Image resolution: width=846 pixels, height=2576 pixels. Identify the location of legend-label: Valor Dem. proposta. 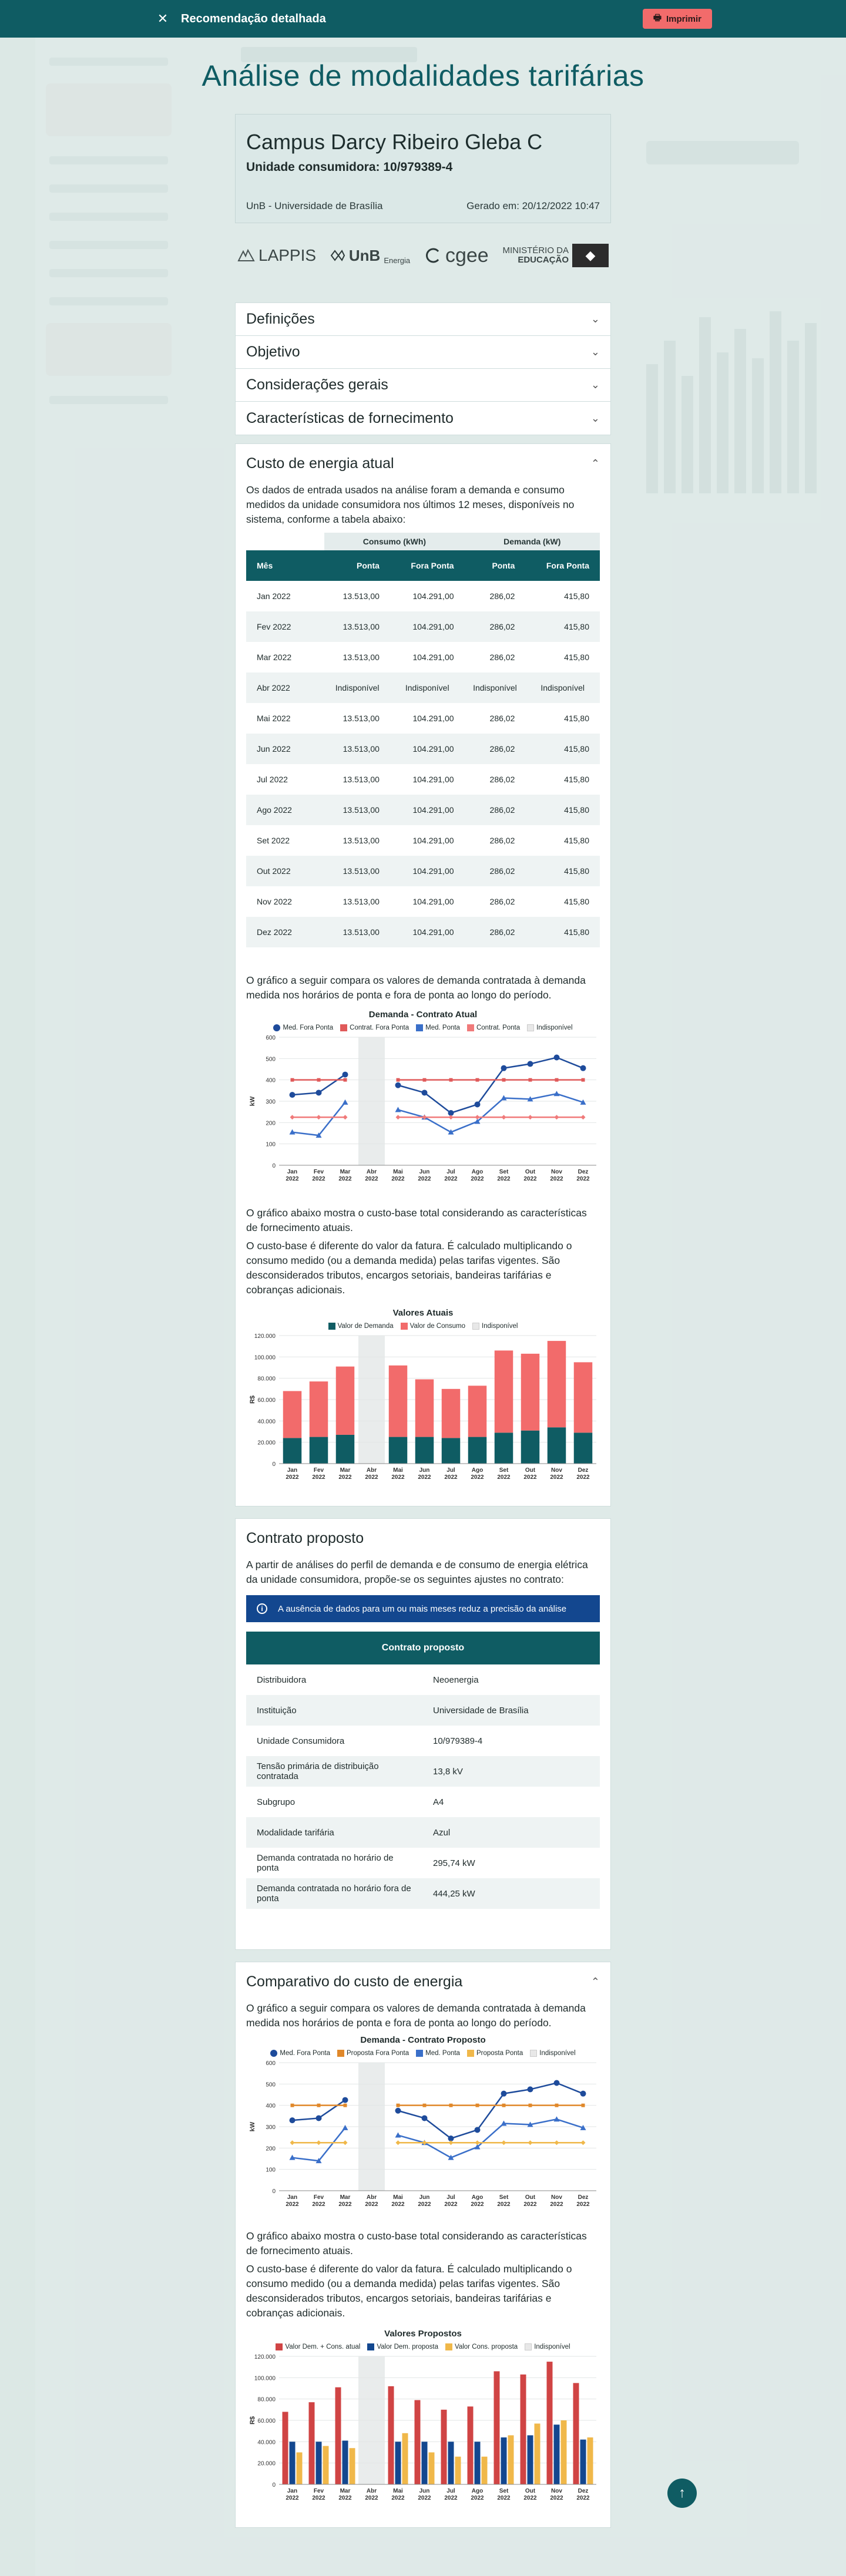
(408, 2346).